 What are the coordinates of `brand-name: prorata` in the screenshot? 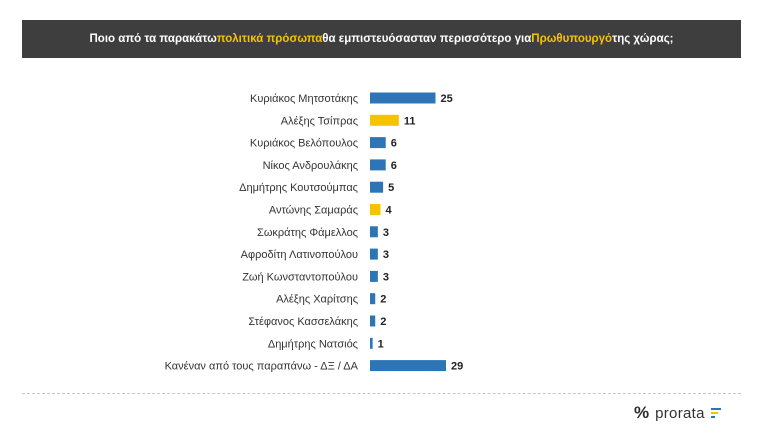 It's located at (680, 413).